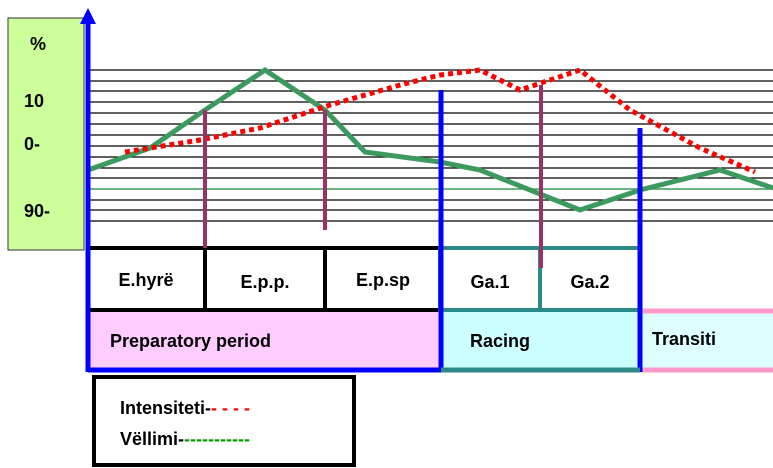  What do you see at coordinates (489, 282) in the screenshot?
I see `phase-label: Ga.1` at bounding box center [489, 282].